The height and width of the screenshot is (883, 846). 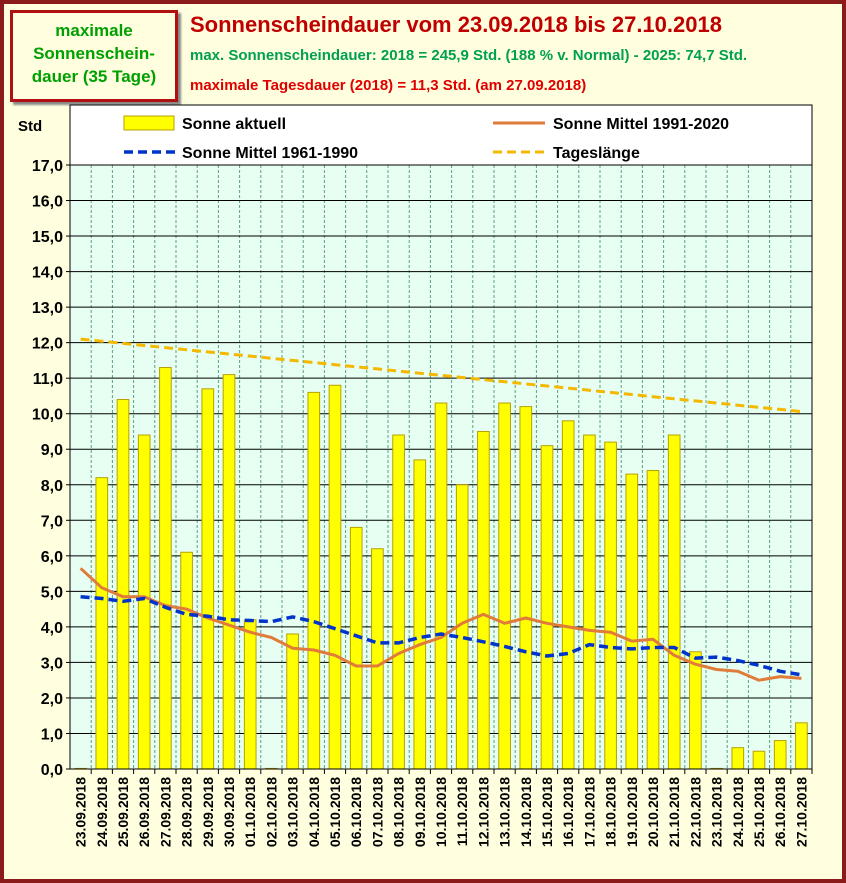 I want to click on x-tick-label: 27.10.2018, so click(x=801, y=812).